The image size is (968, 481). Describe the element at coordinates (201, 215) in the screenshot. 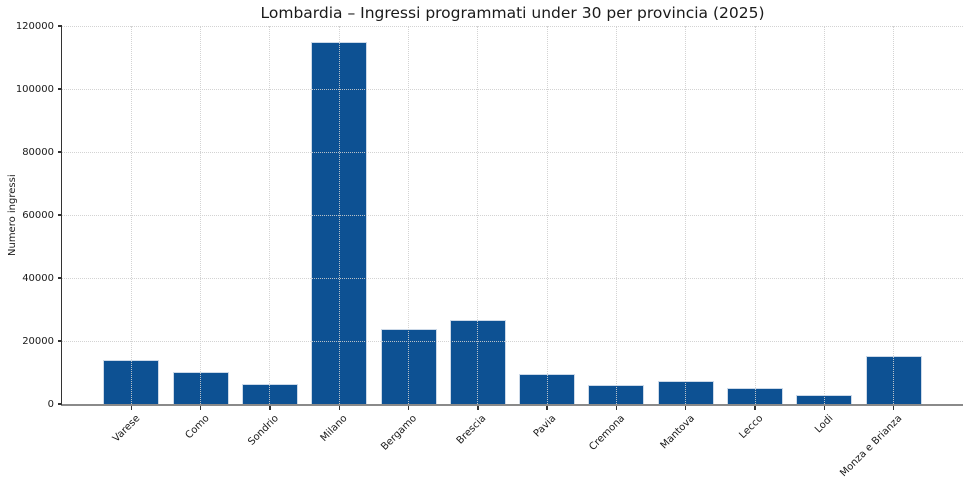

I see `gridline-vertical-como` at that location.